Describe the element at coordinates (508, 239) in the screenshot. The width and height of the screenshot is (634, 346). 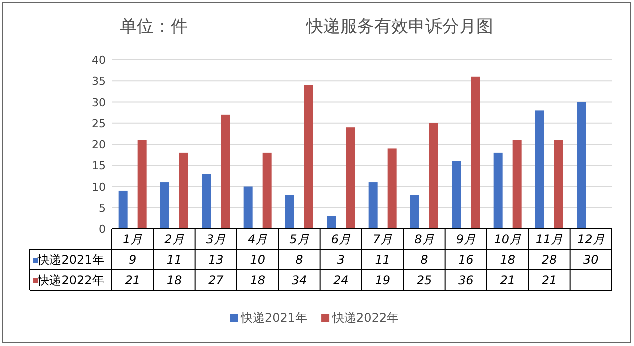
I see `x-tick-label: 10月` at that location.